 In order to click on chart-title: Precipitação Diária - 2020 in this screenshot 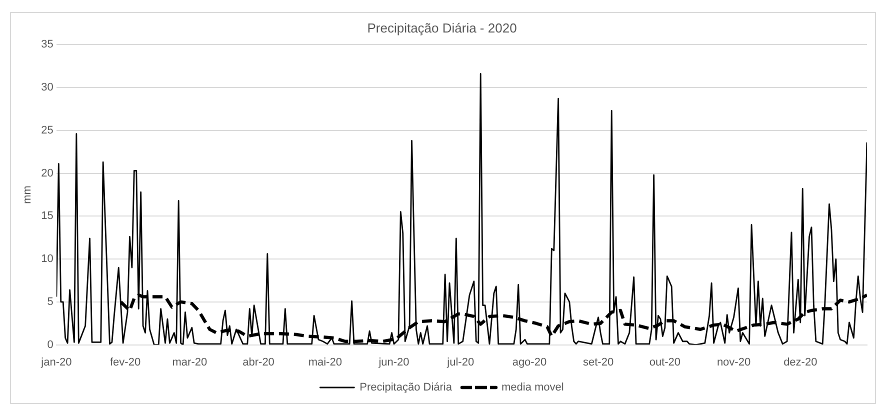, I will do `click(442, 28)`.